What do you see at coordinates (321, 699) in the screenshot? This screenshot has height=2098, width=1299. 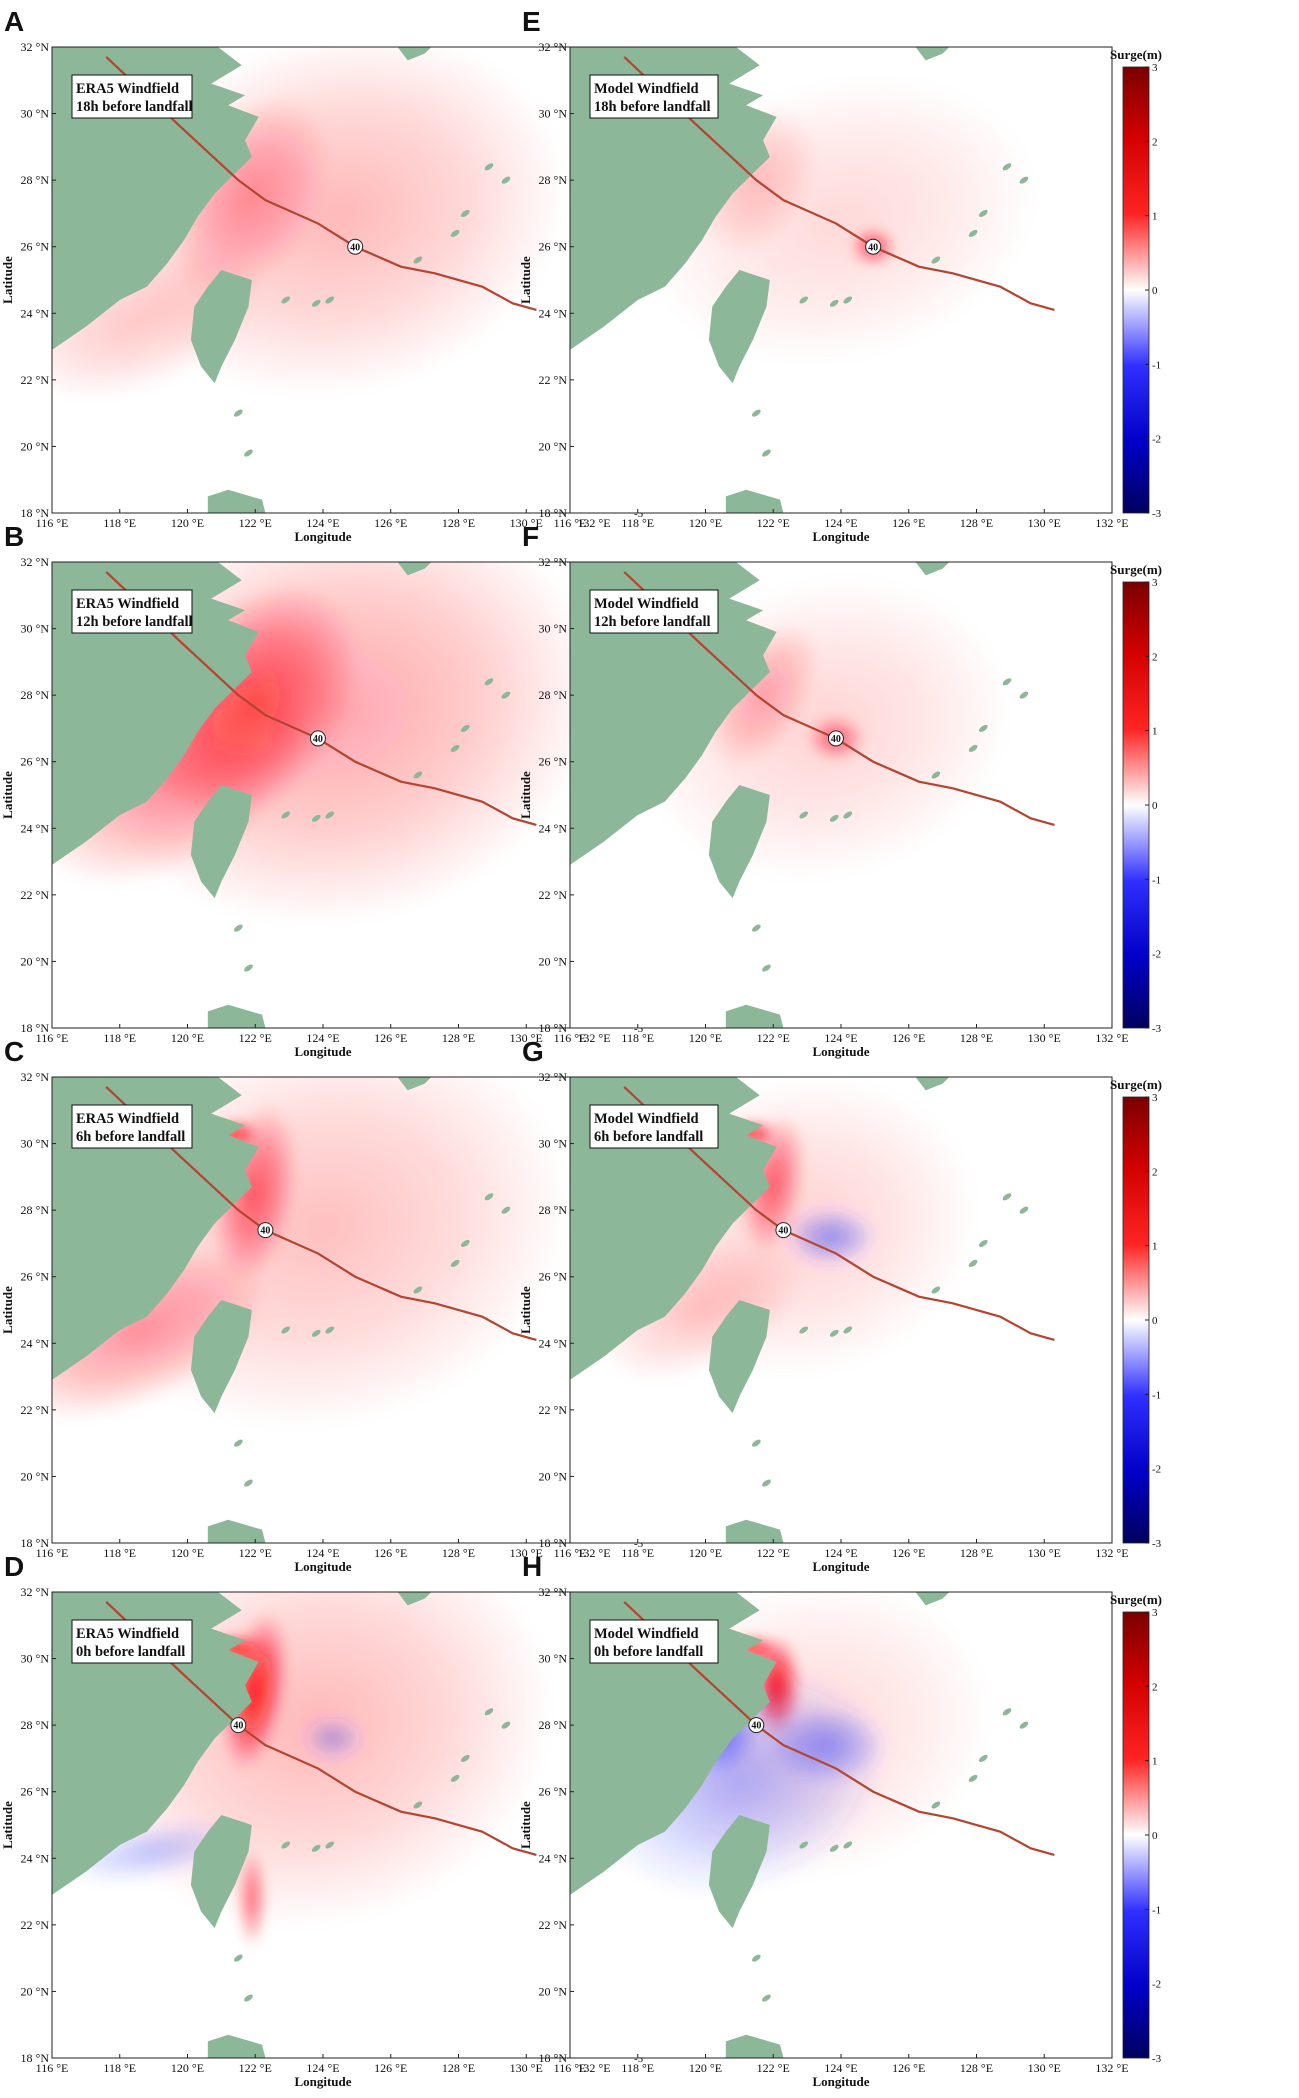 I see `typhoon-track` at bounding box center [321, 699].